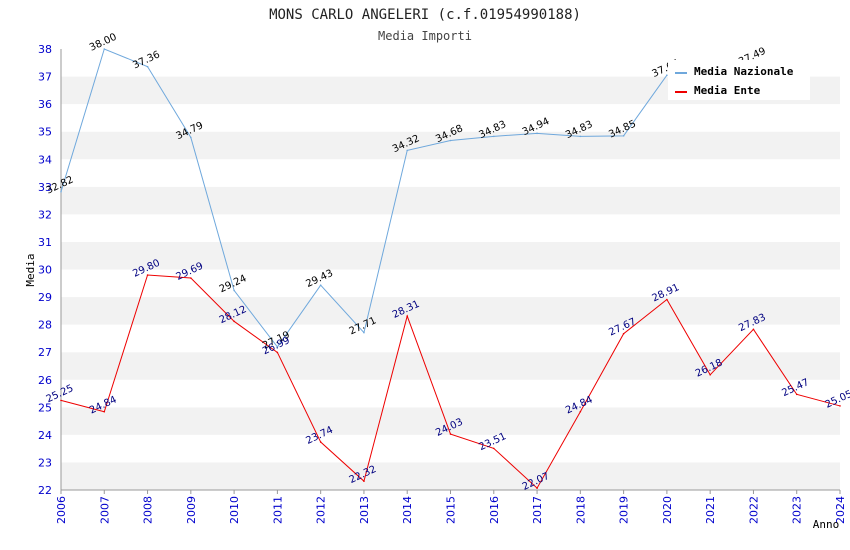 The height and width of the screenshot is (550, 850). I want to click on y-tick-label: 34, so click(45, 159).